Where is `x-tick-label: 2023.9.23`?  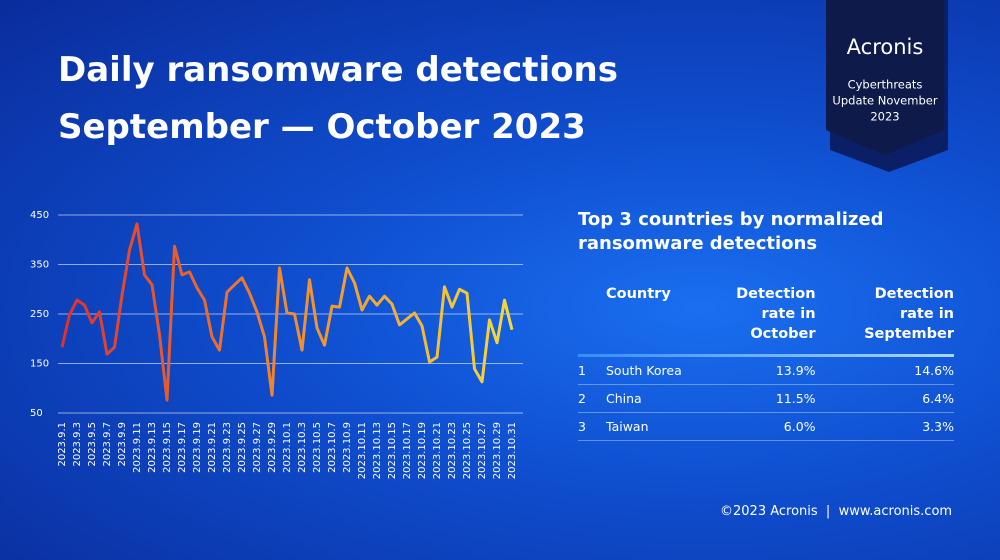 x-tick-label: 2023.9.23 is located at coordinates (227, 447).